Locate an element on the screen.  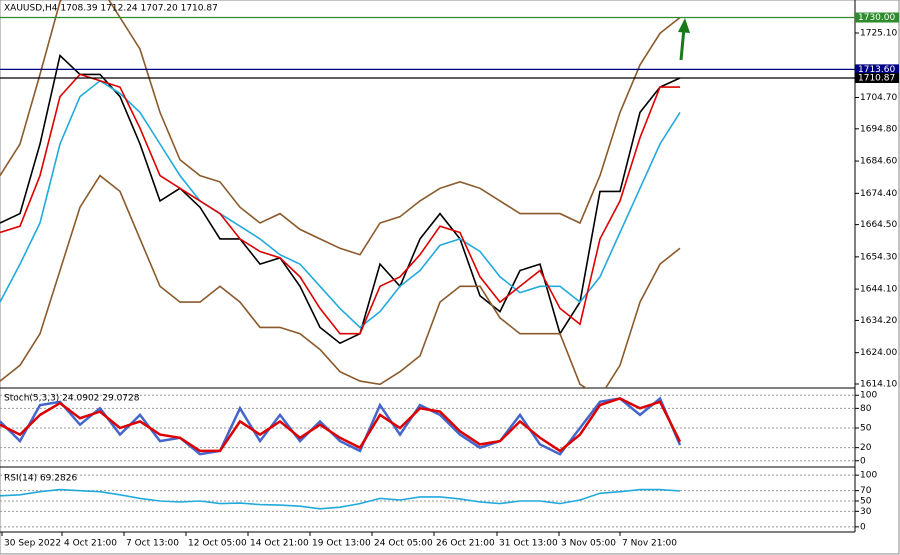
y-tick-label: 20 is located at coordinates (866, 448).